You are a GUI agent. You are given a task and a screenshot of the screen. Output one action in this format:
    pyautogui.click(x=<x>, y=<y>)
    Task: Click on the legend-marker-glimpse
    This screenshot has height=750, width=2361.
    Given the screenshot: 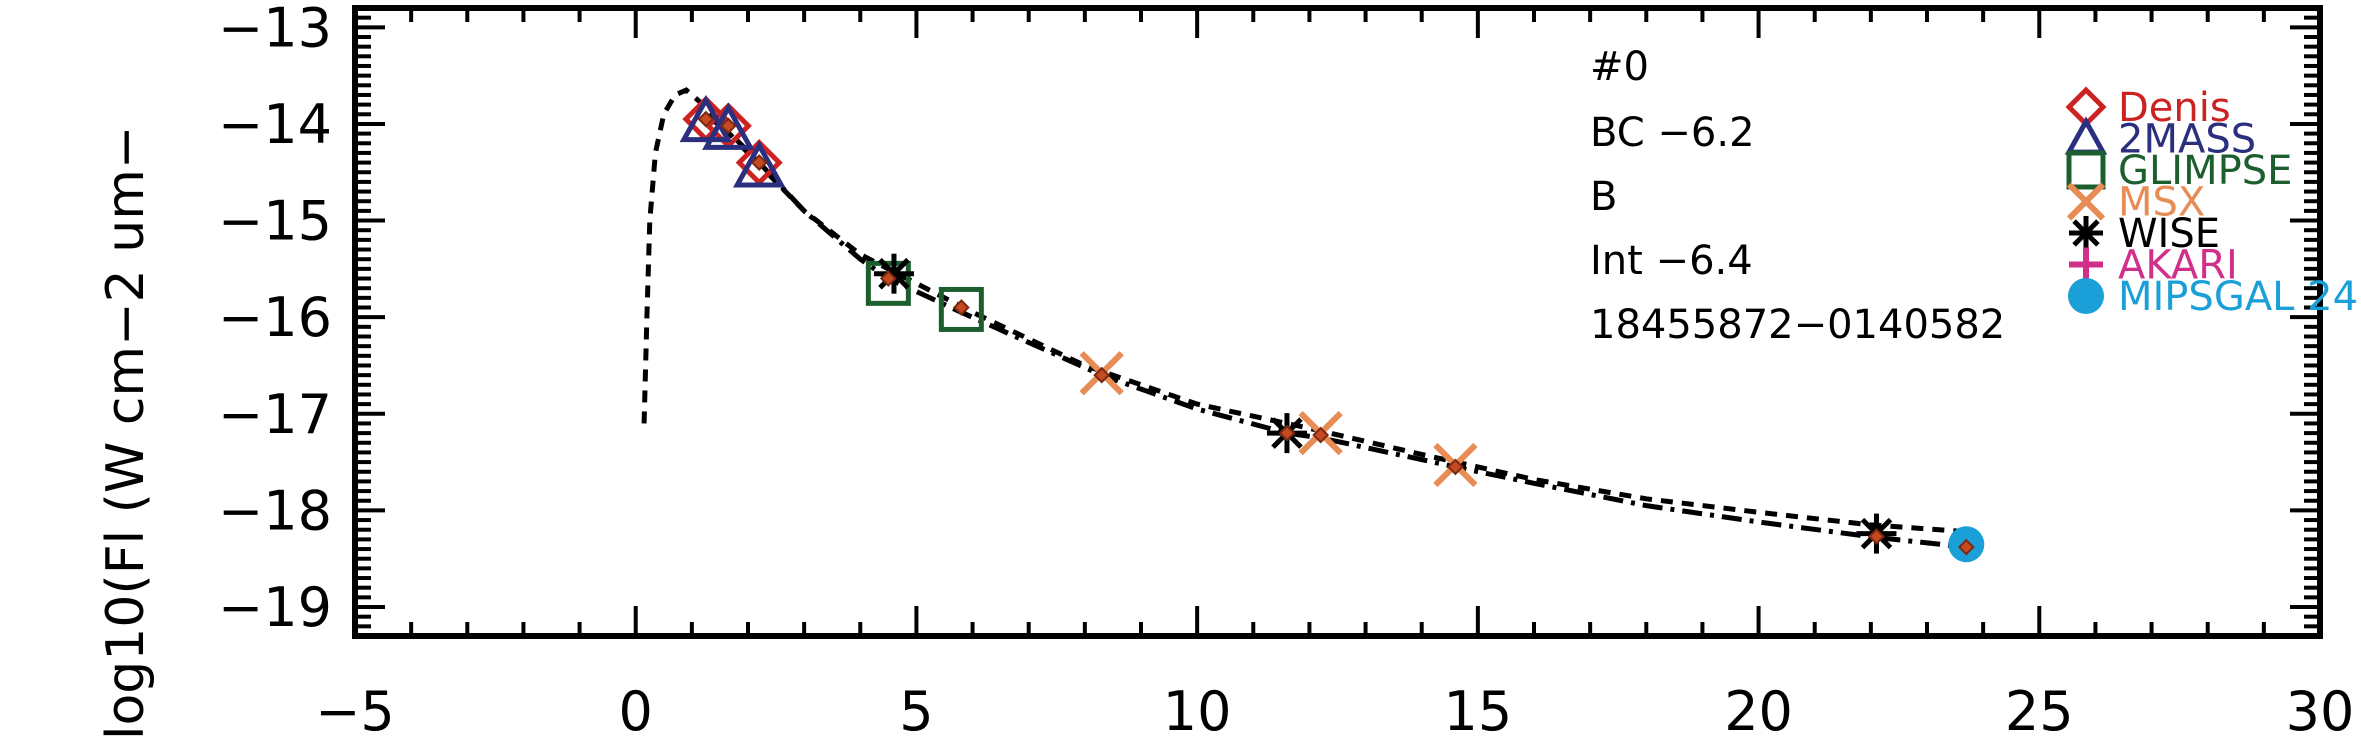 What is the action you would take?
    pyautogui.click(x=2086, y=170)
    